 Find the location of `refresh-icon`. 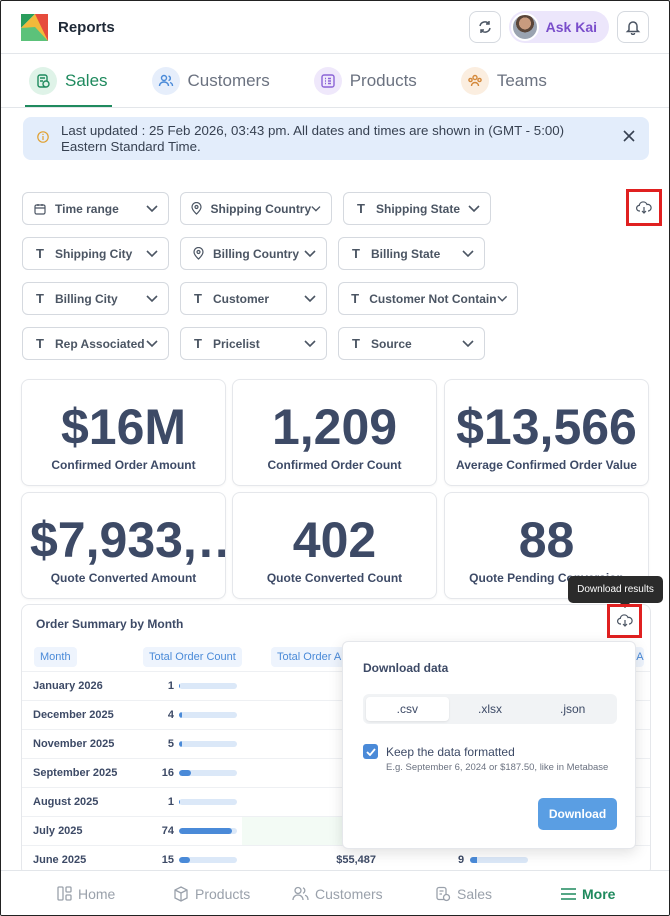

refresh-icon is located at coordinates (484, 27).